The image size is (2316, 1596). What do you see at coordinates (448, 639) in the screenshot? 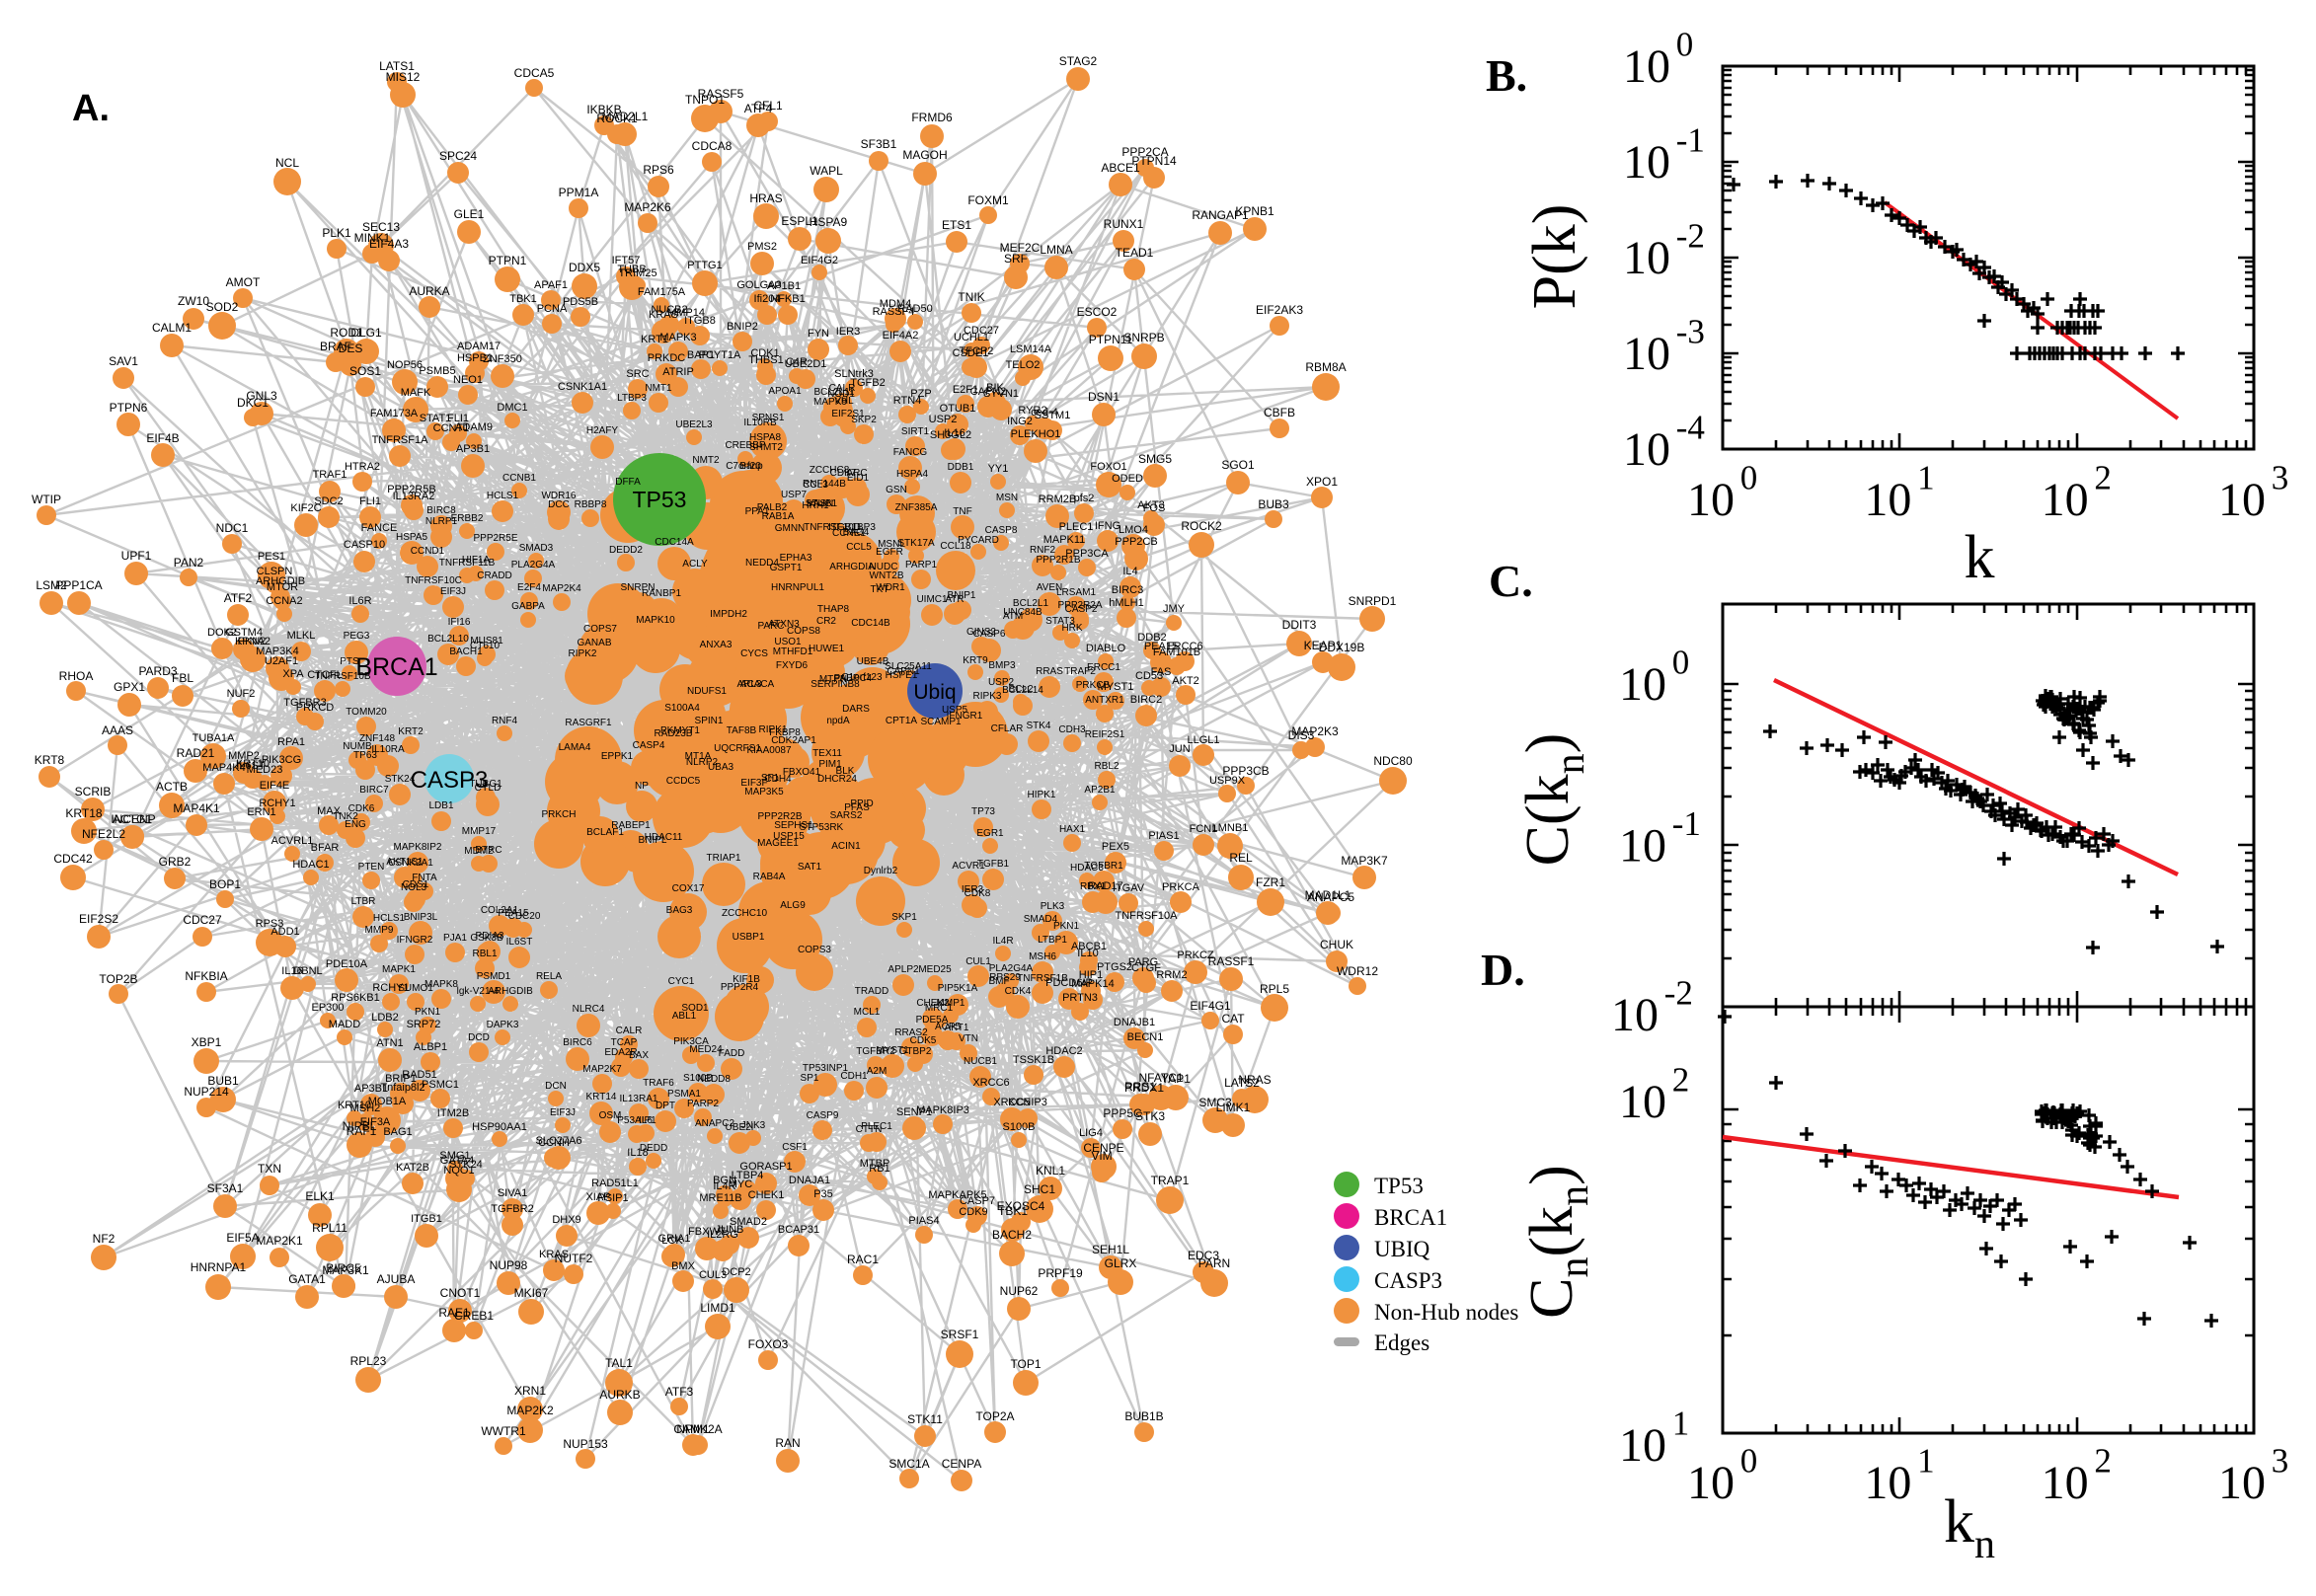
I see `svg-text: BCL2L10` at bounding box center [448, 639].